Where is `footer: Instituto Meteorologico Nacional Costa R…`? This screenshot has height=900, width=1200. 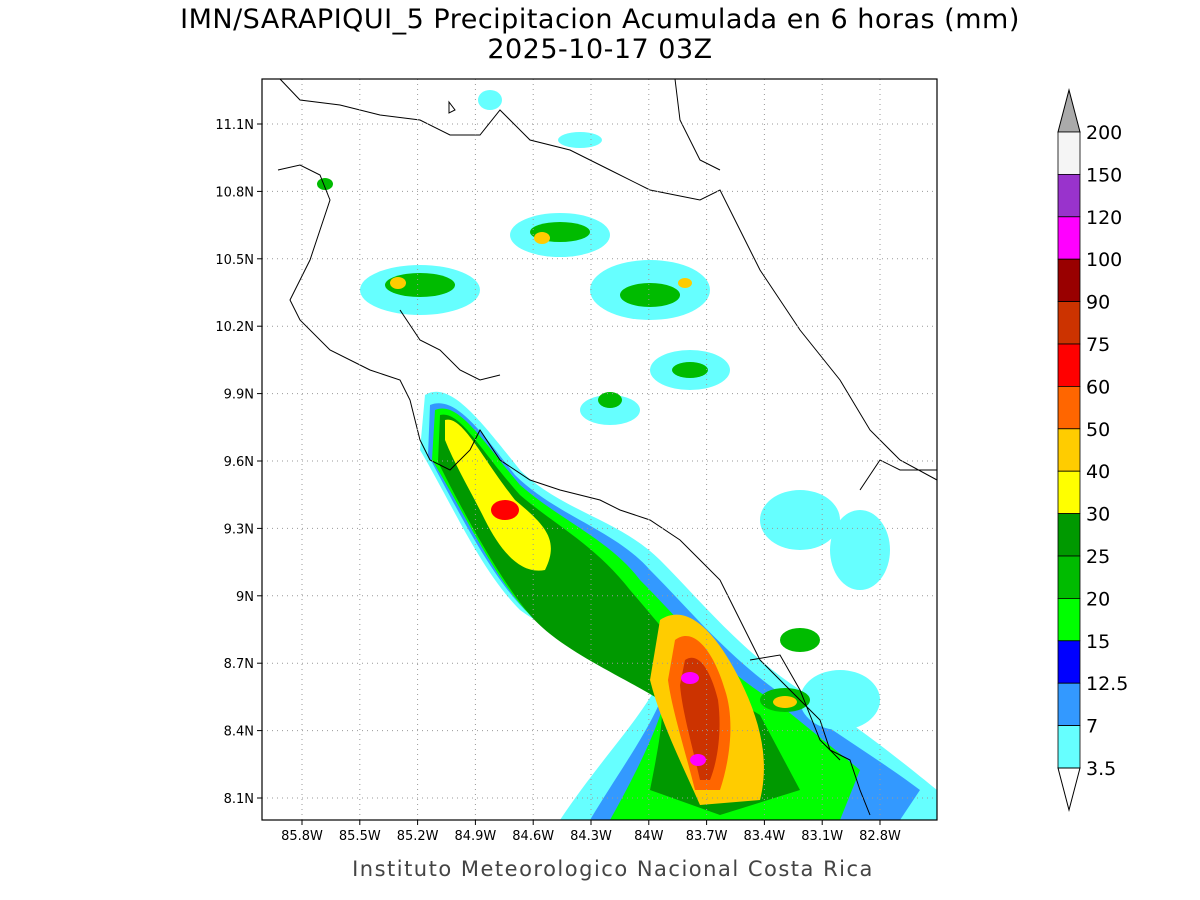 footer: Instituto Meteorologico Nacional Costa R… is located at coordinates (613, 869).